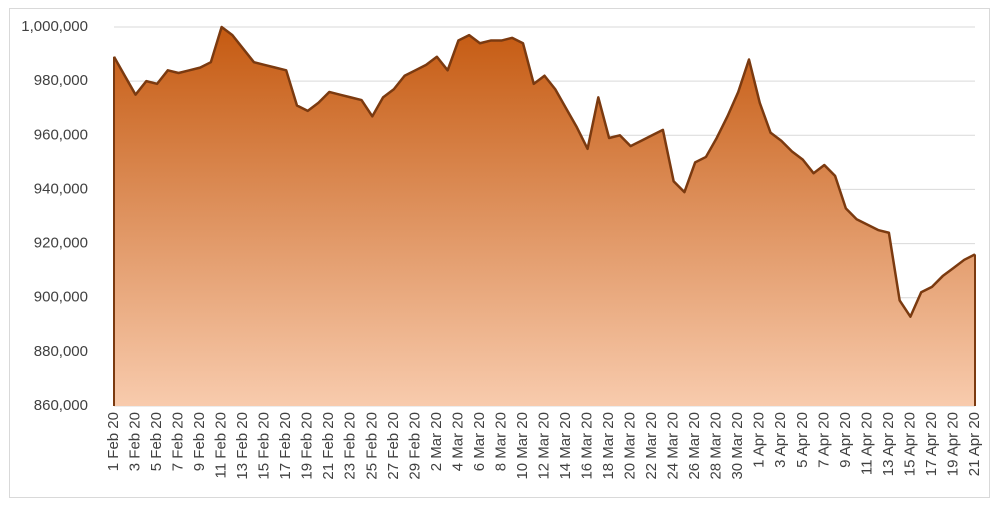  I want to click on y-tick-label: 1,000,000, so click(54, 26).